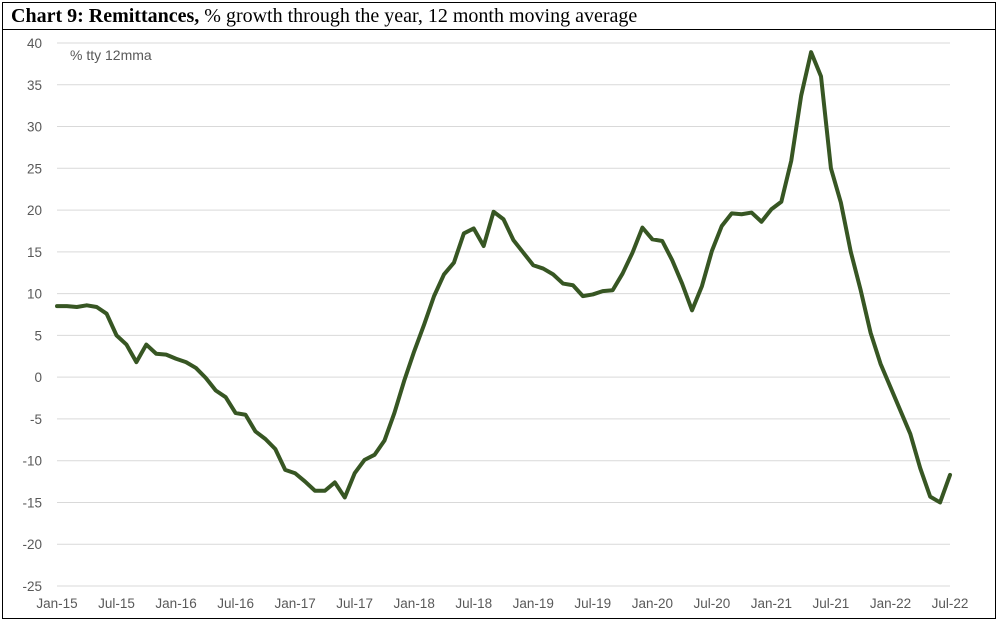 The image size is (1000, 623). Describe the element at coordinates (34, 294) in the screenshot. I see `y-tick-label: 10` at that location.